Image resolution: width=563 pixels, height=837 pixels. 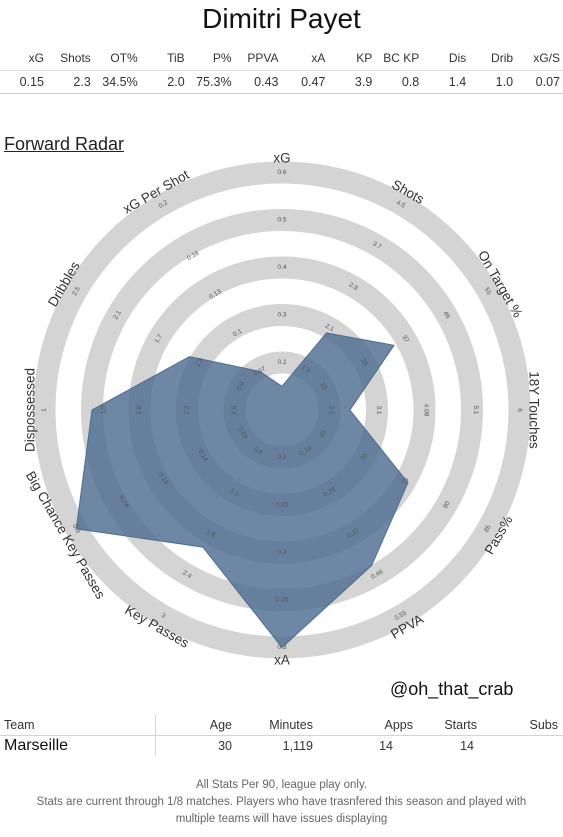 What do you see at coordinates (187, 574) in the screenshot?
I see `axis-tick-label: 2.4` at bounding box center [187, 574].